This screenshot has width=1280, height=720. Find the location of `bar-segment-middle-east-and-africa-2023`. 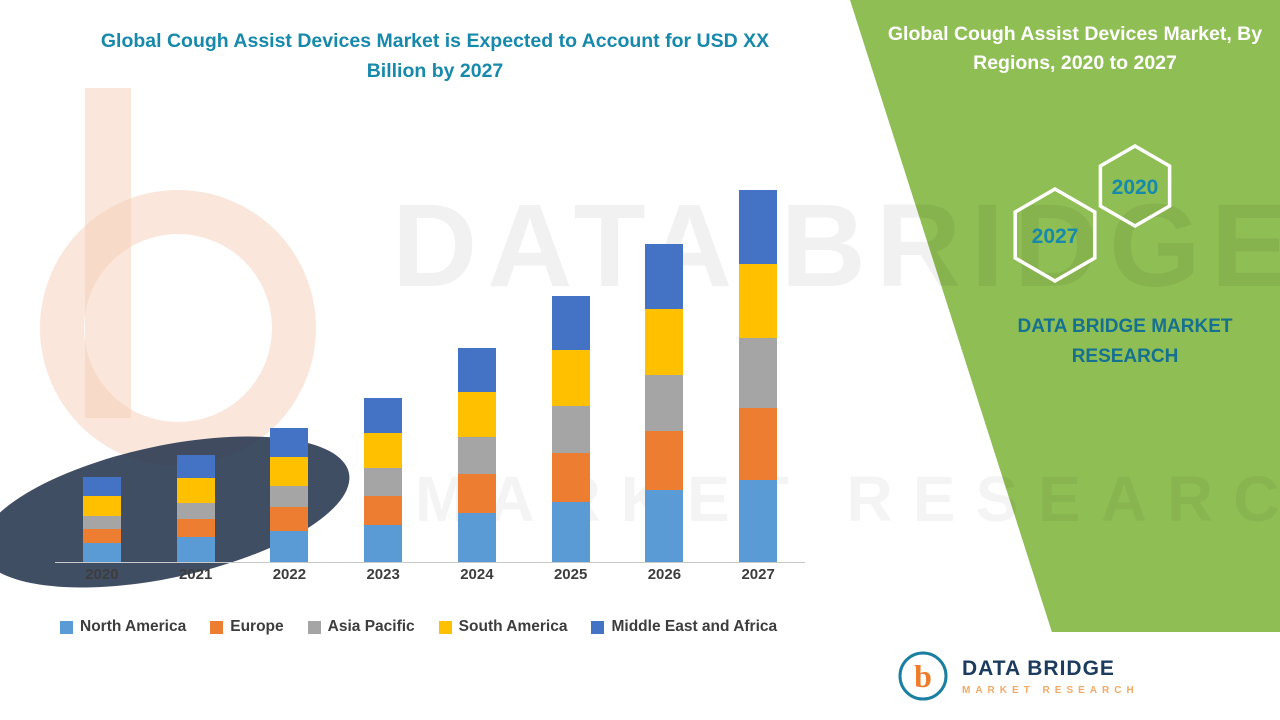

bar-segment-middle-east-and-africa-2023 is located at coordinates (383, 416).